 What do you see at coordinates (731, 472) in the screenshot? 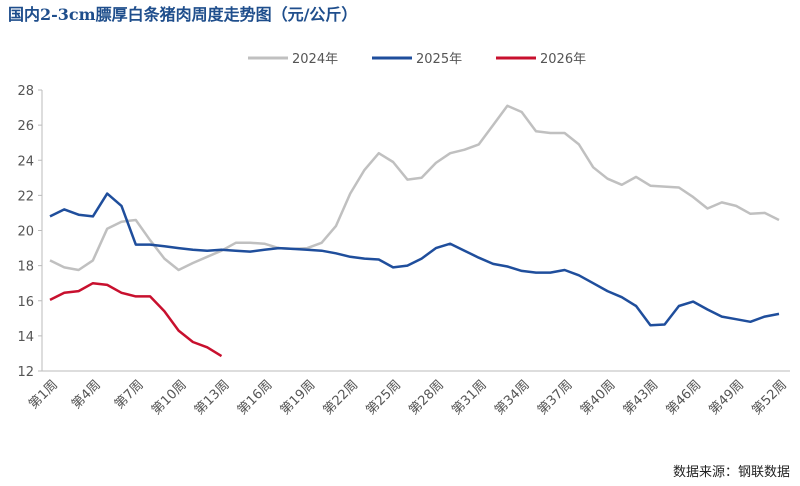
I see `source: 数据来源：钢联数据` at bounding box center [731, 472].